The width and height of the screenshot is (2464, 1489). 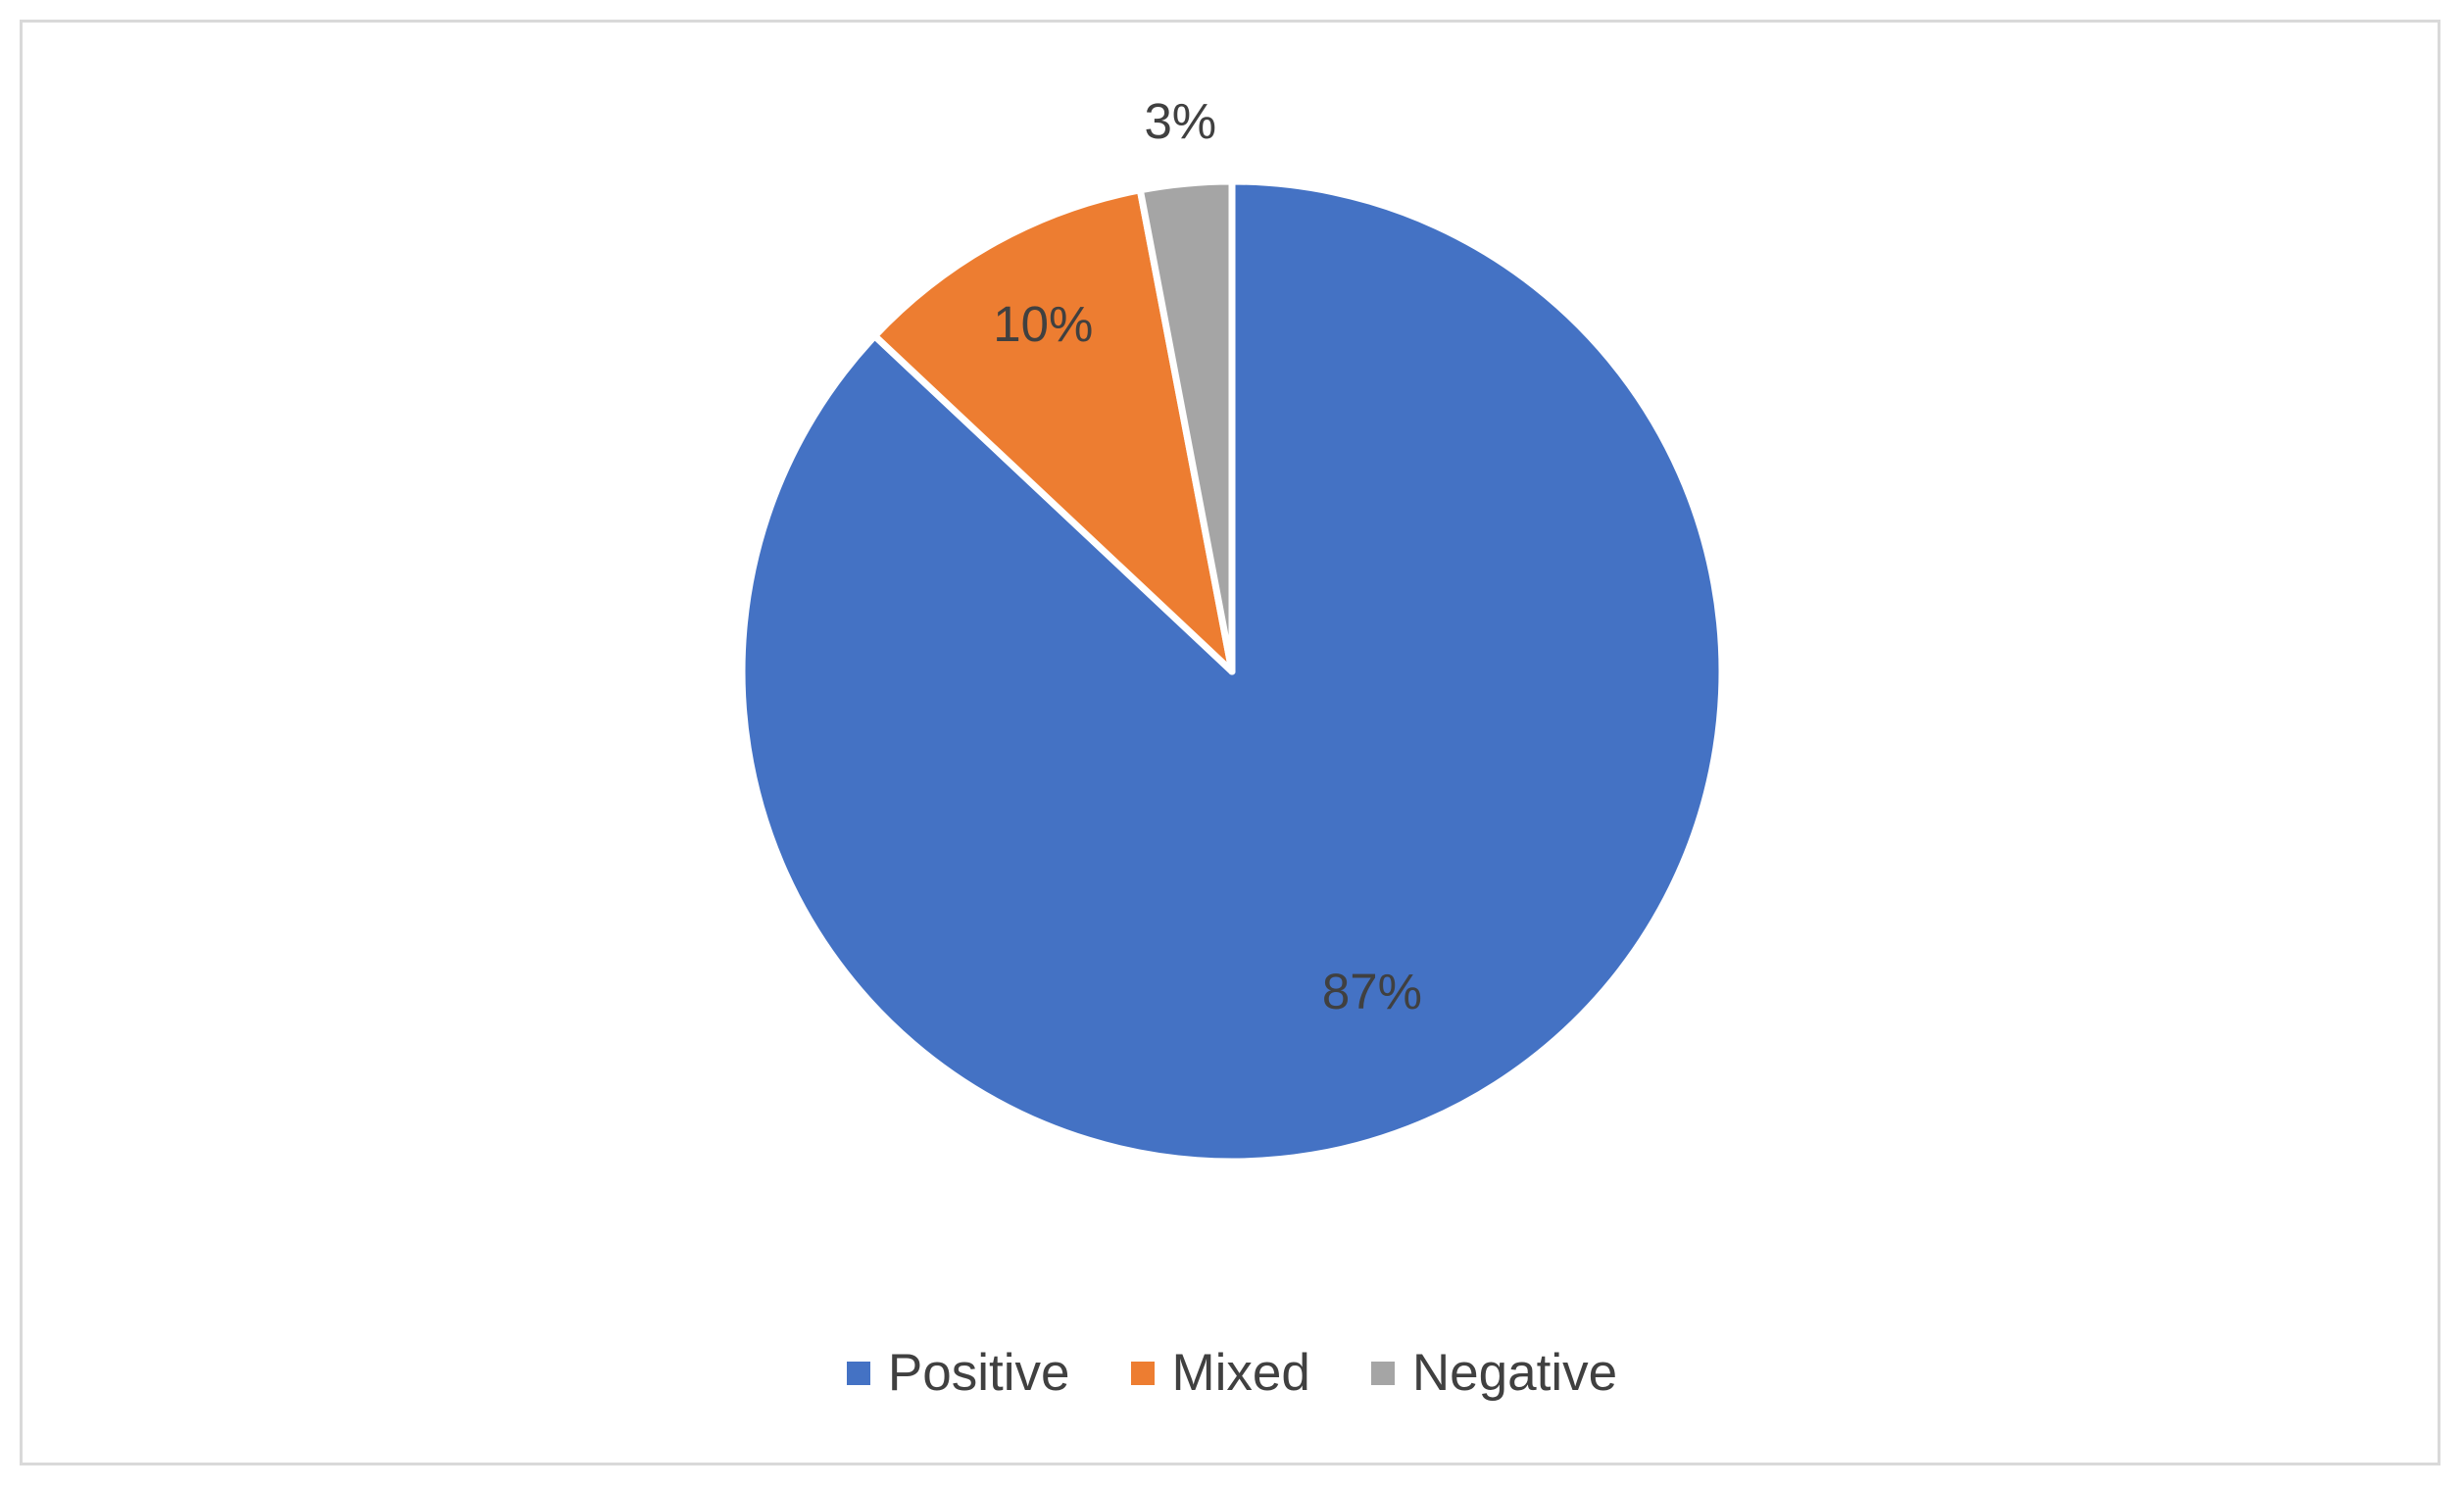 What do you see at coordinates (1180, 121) in the screenshot?
I see `data-label-negative: 3%` at bounding box center [1180, 121].